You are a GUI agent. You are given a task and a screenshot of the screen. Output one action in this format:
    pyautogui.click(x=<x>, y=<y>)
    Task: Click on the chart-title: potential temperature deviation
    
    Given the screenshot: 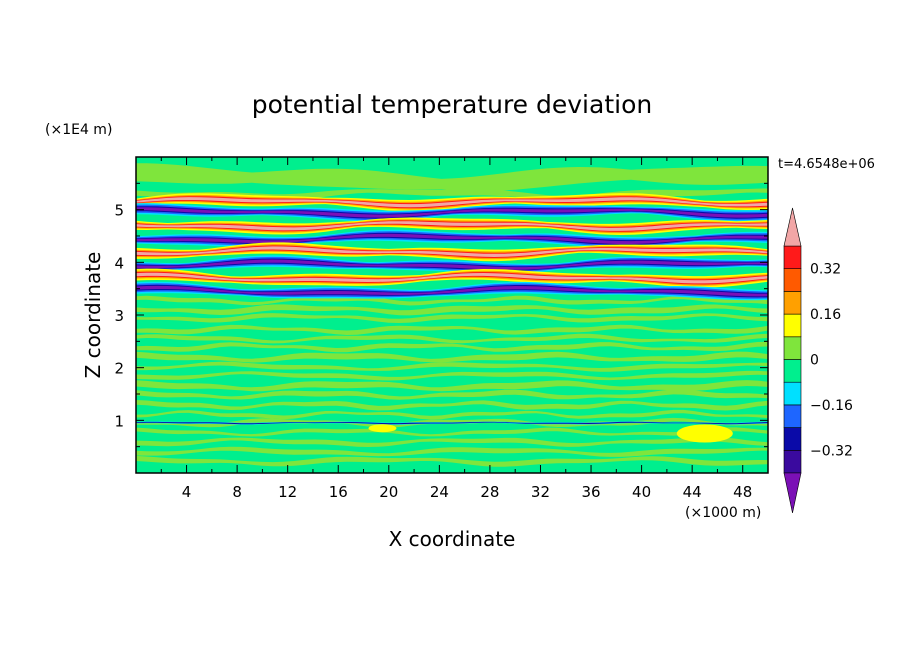 What is the action you would take?
    pyautogui.click(x=452, y=104)
    